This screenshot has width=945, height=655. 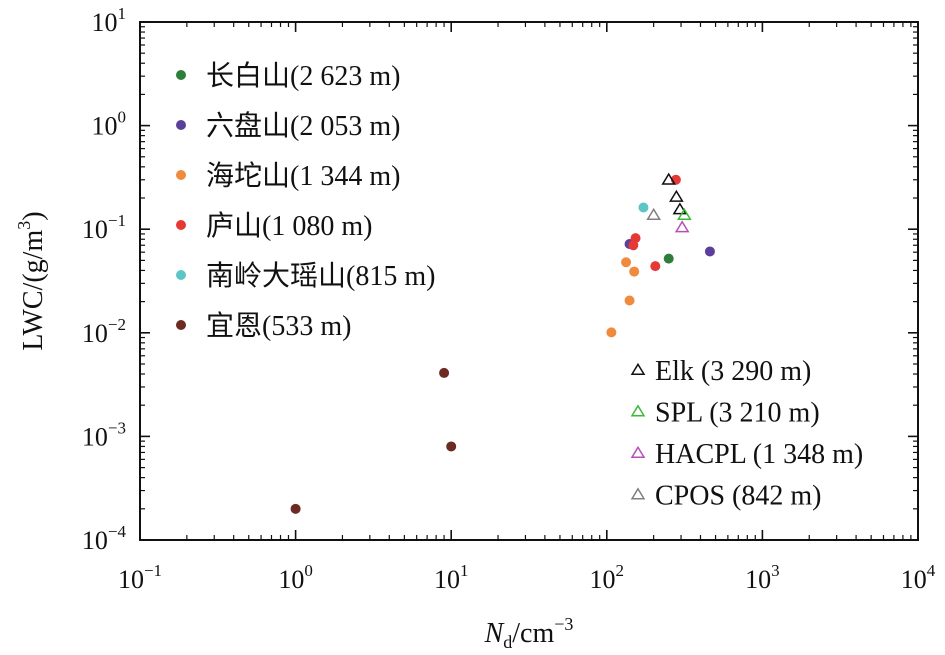 I want to click on x-tick-label: 10⁰, so click(x=295, y=577).